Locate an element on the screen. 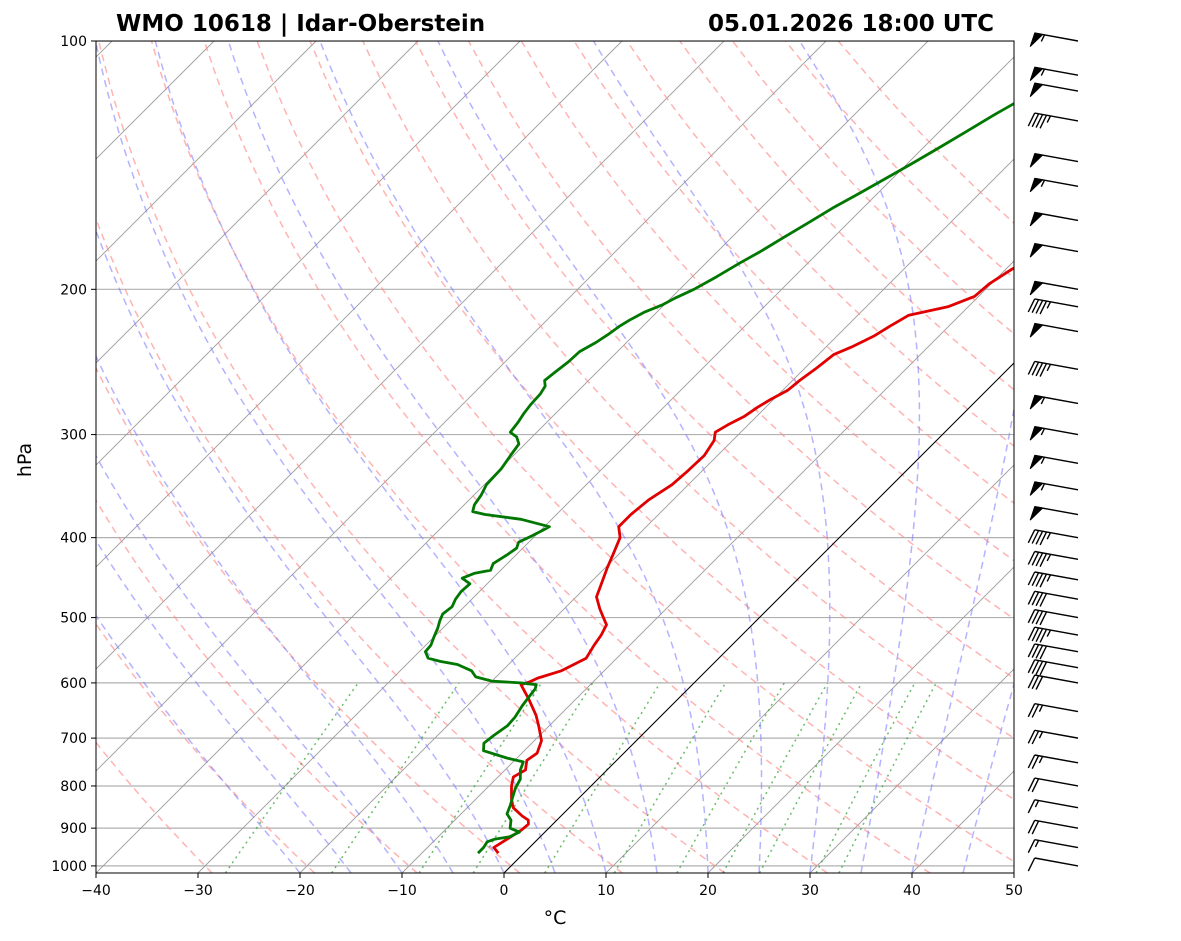  x-tick-label: −10 is located at coordinates (402, 891).